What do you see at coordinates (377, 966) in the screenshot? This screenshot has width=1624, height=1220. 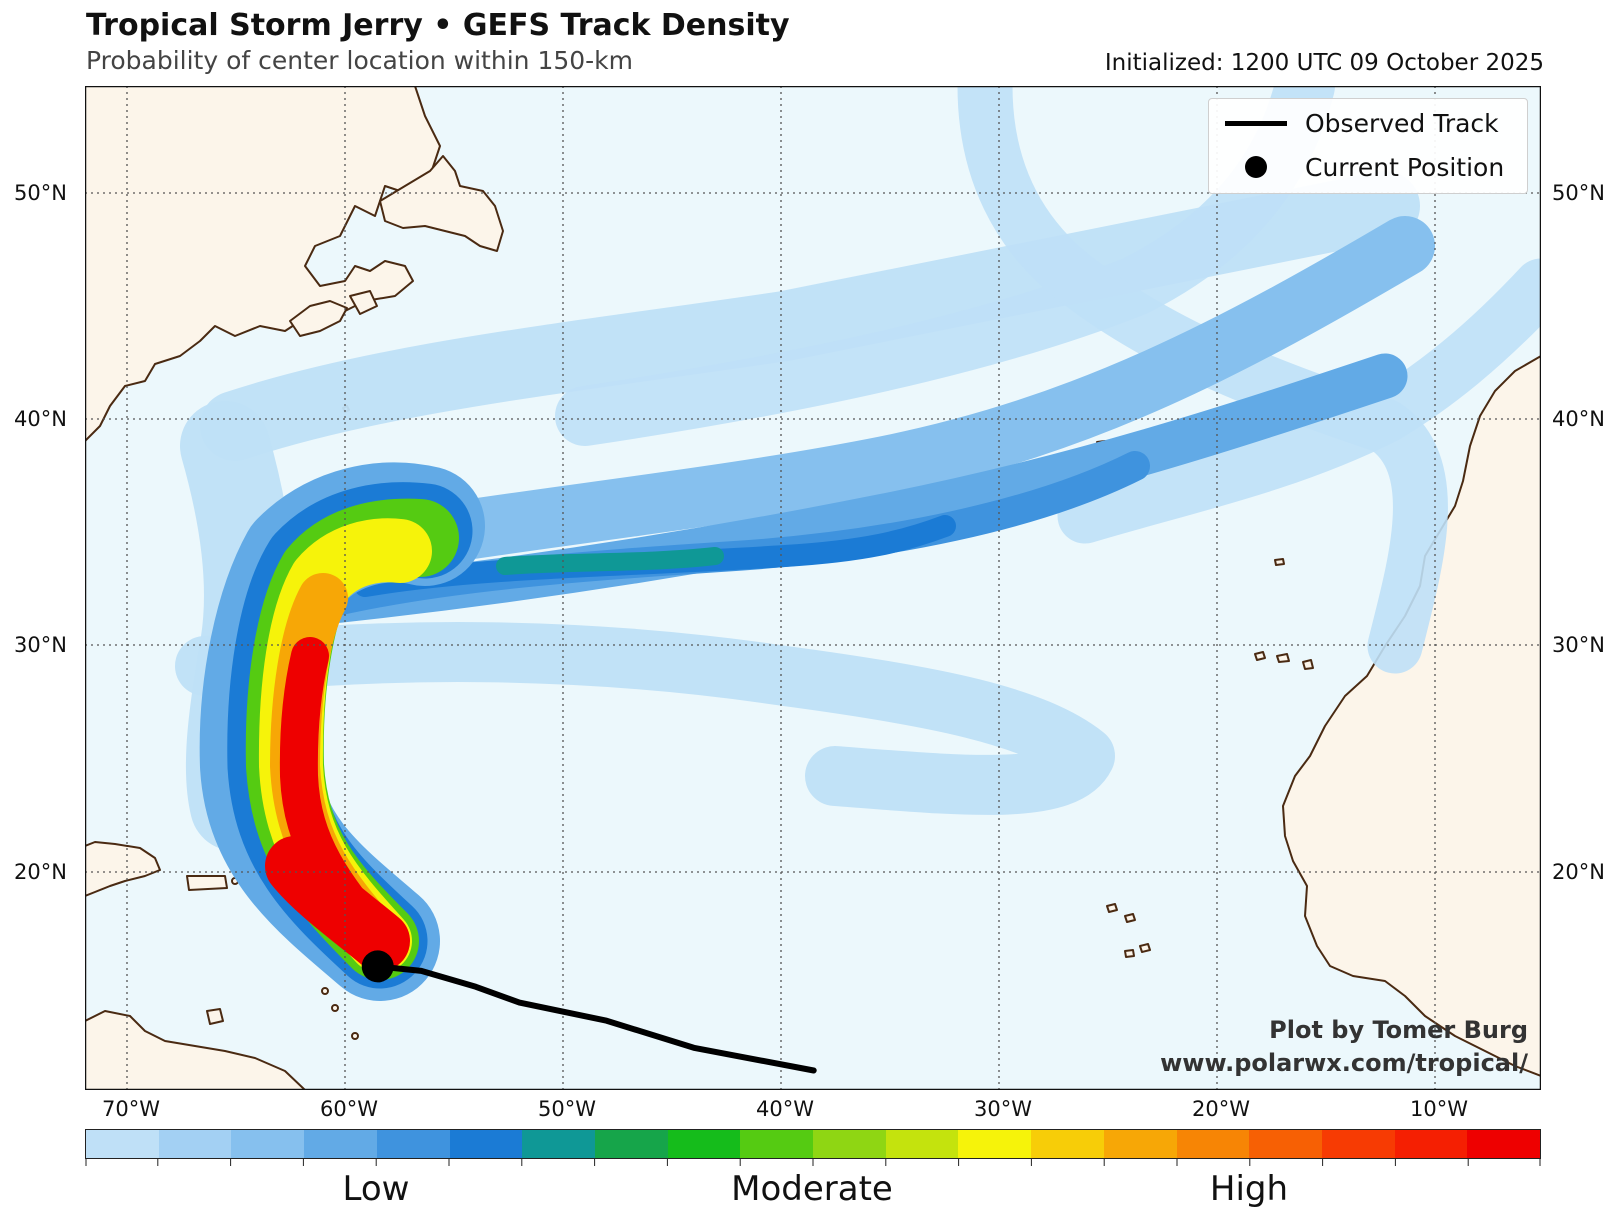 I see `current-position-marker` at bounding box center [377, 966].